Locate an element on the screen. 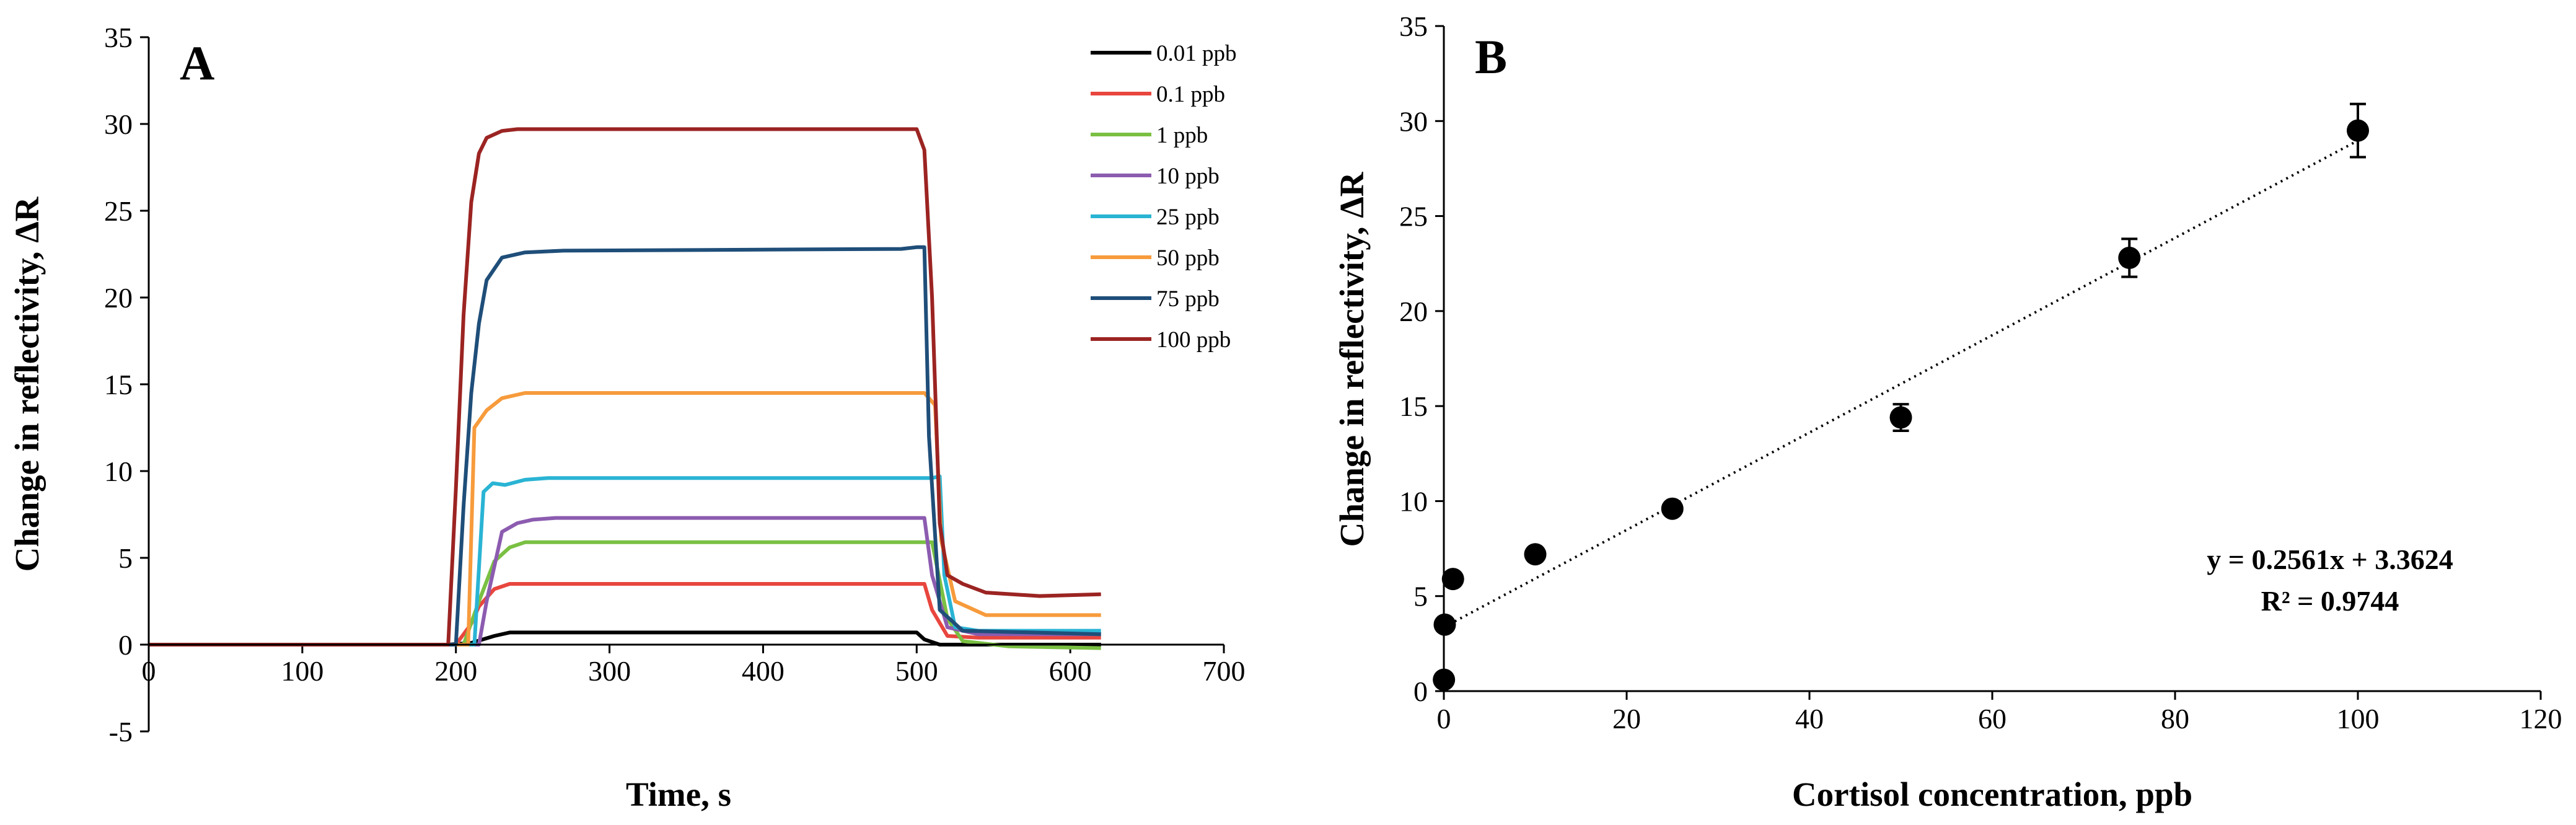 Image resolution: width=2576 pixels, height=825 pixels. legend-label: 100 ppb is located at coordinates (1193, 340).